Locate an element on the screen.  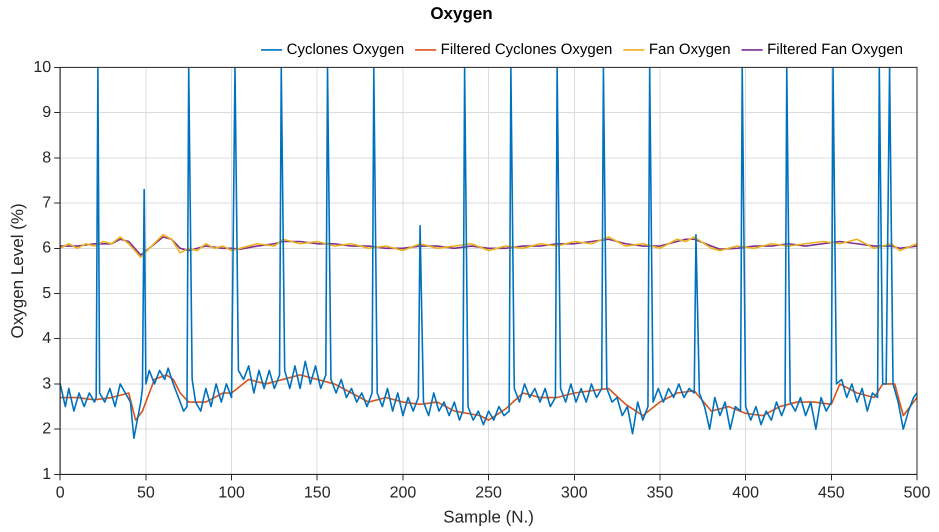
y-tick-label: 7 is located at coordinates (47, 203).